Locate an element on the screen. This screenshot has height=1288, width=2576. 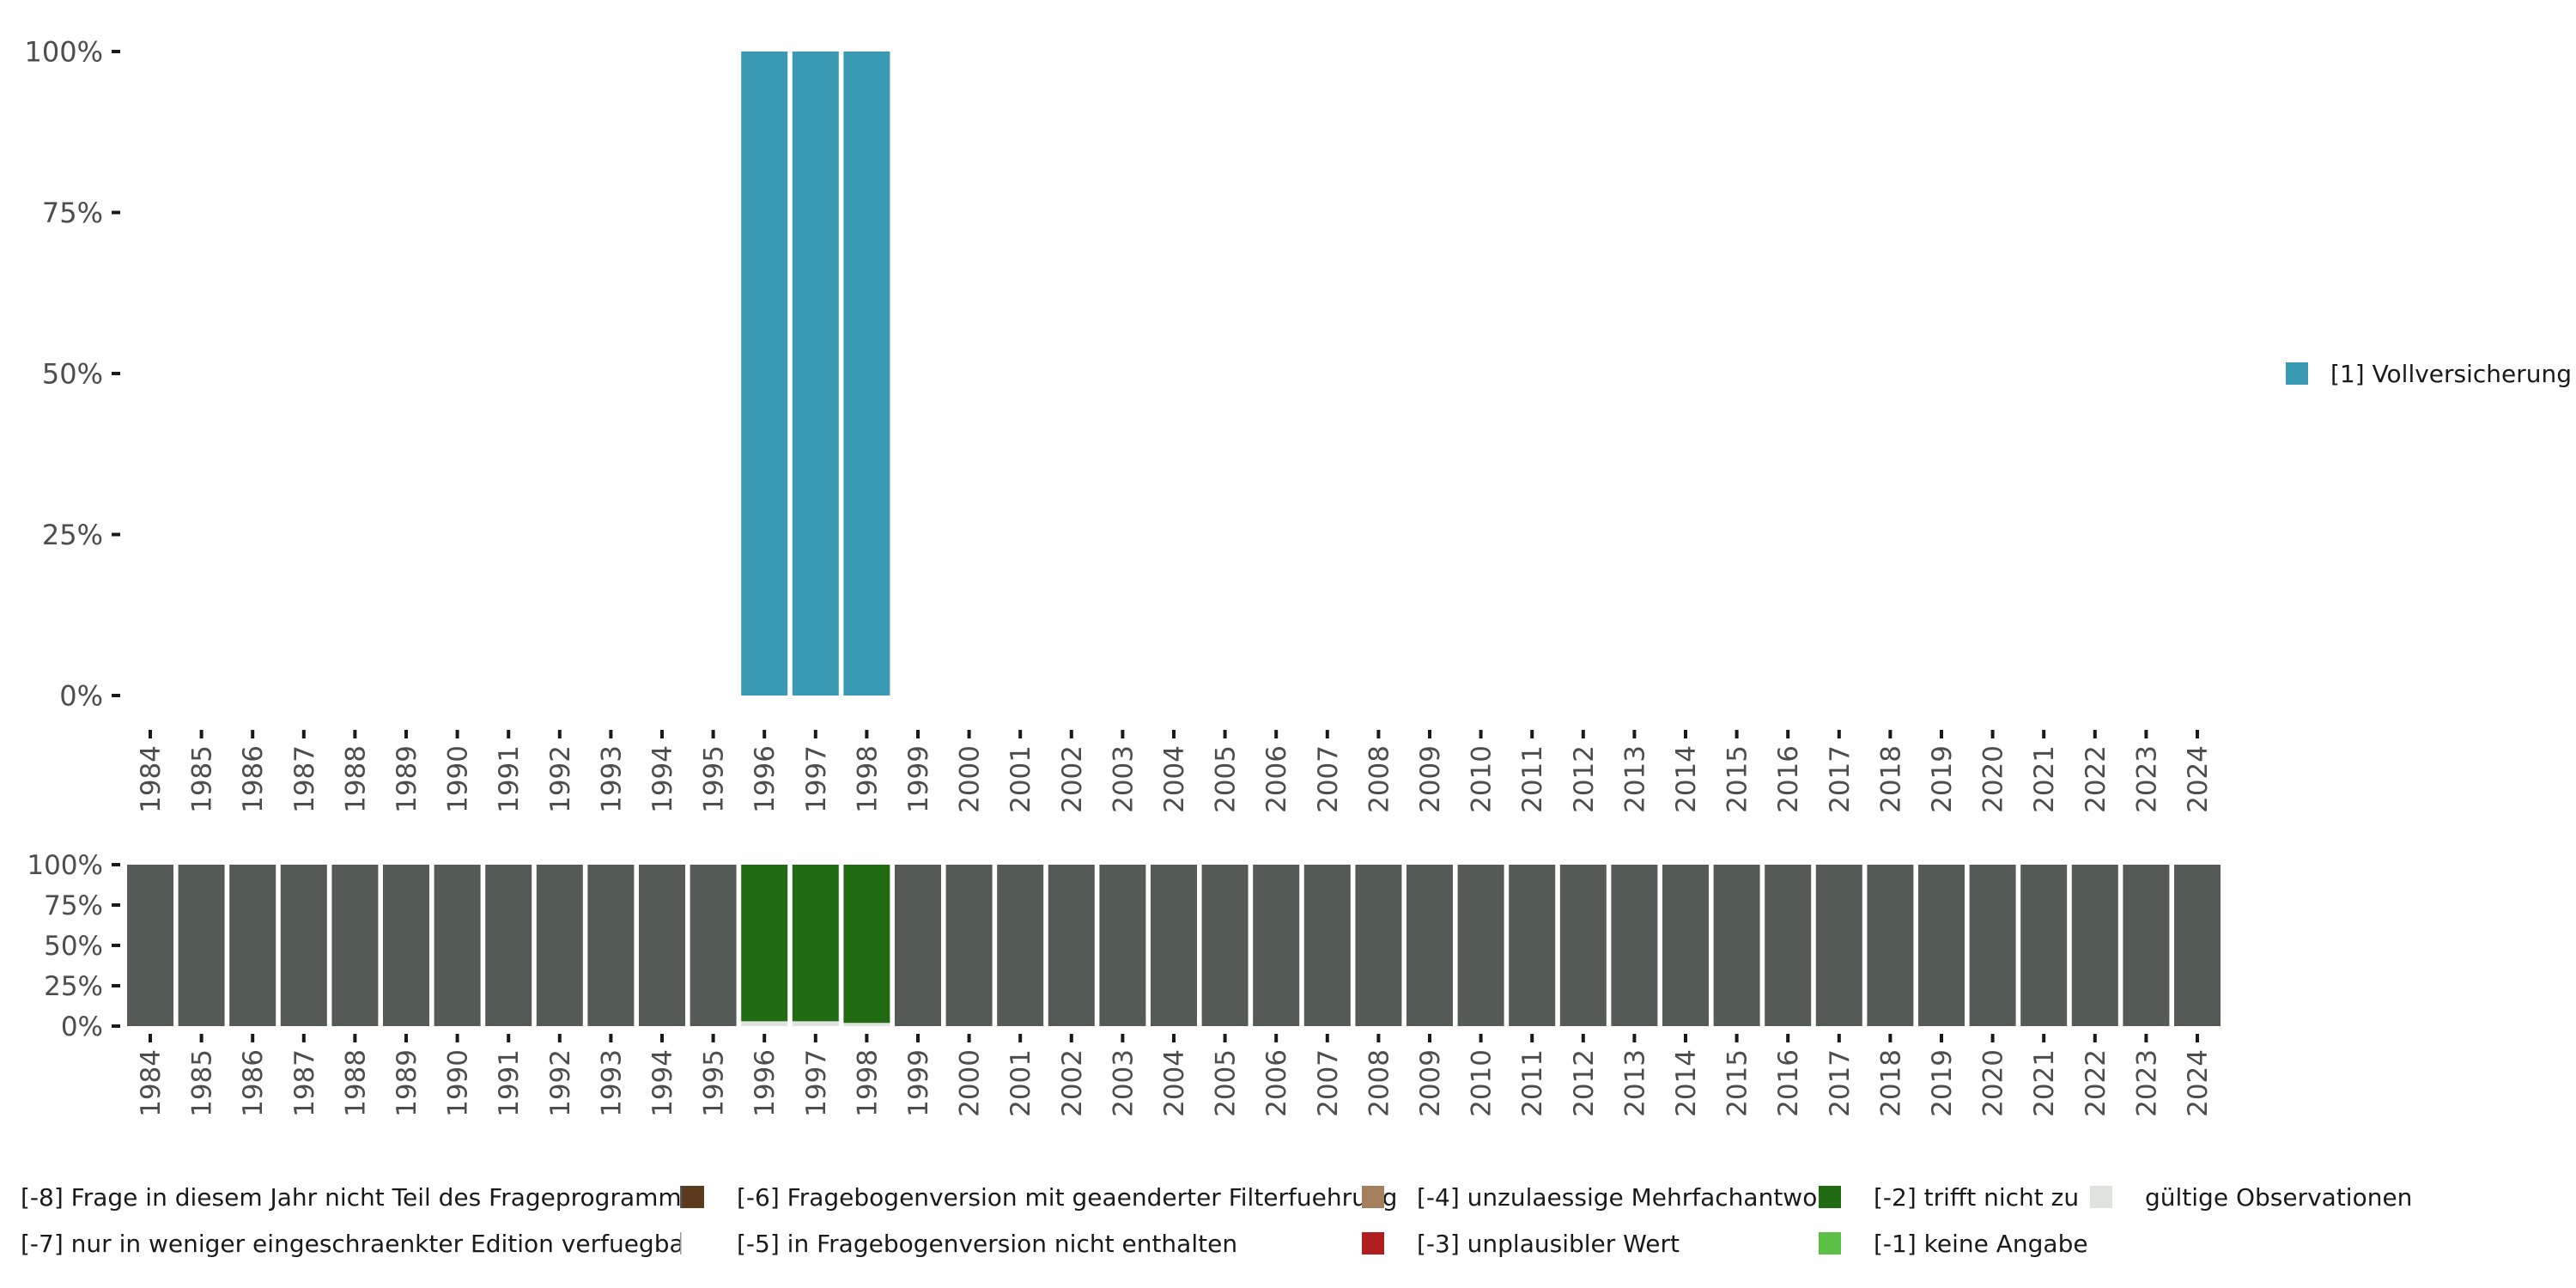
x-tick-label: 2019 is located at coordinates (1943, 779).